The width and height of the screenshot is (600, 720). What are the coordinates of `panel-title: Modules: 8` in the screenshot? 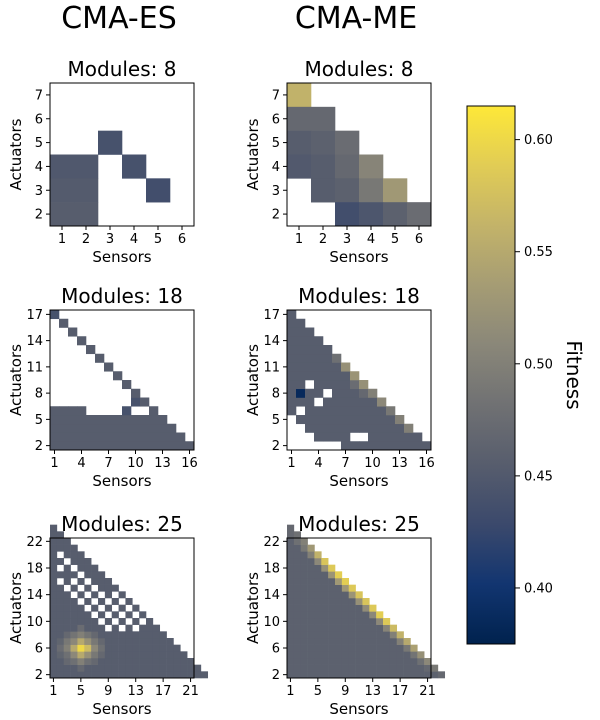 It's located at (359, 69).